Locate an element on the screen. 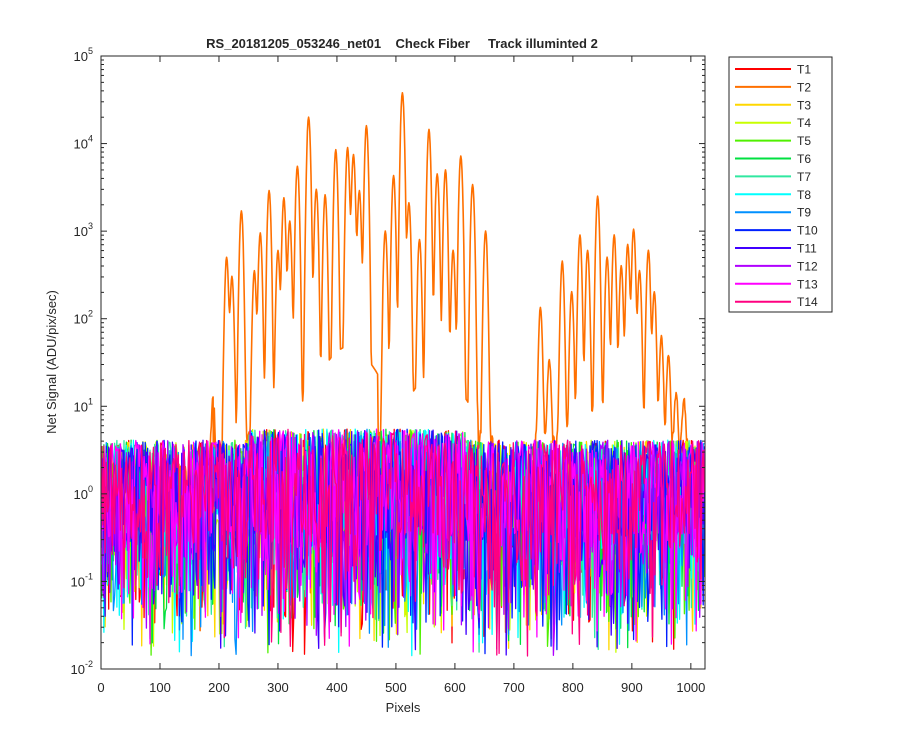 This screenshot has height=755, width=900. y-tick-label: 10⁰ is located at coordinates (83, 493).